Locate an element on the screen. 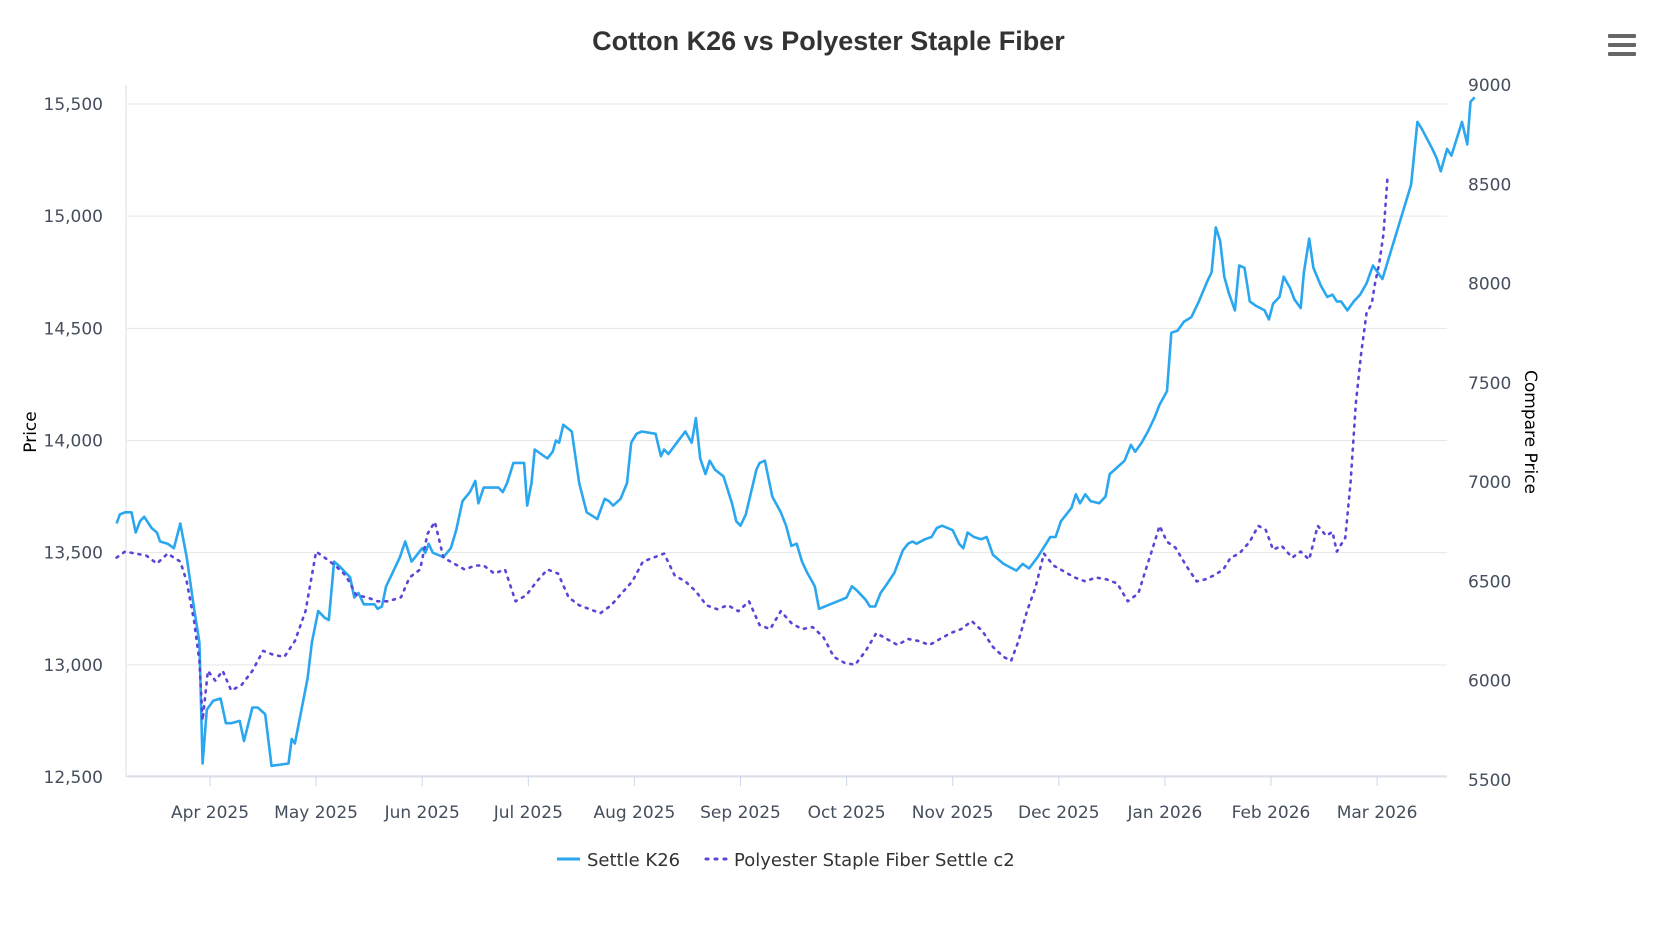 This screenshot has width=1657, height=942. x-tick-label: Dec 2025 is located at coordinates (1059, 813).